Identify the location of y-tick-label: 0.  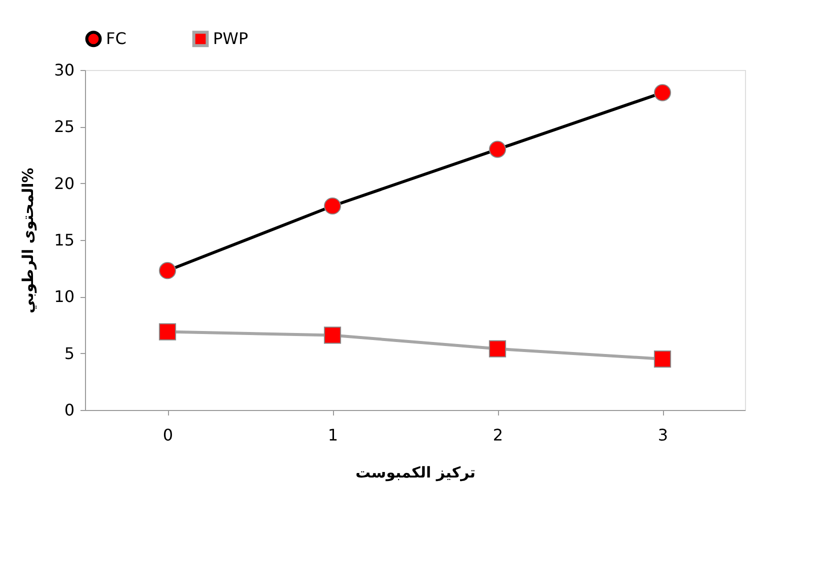
(69, 410).